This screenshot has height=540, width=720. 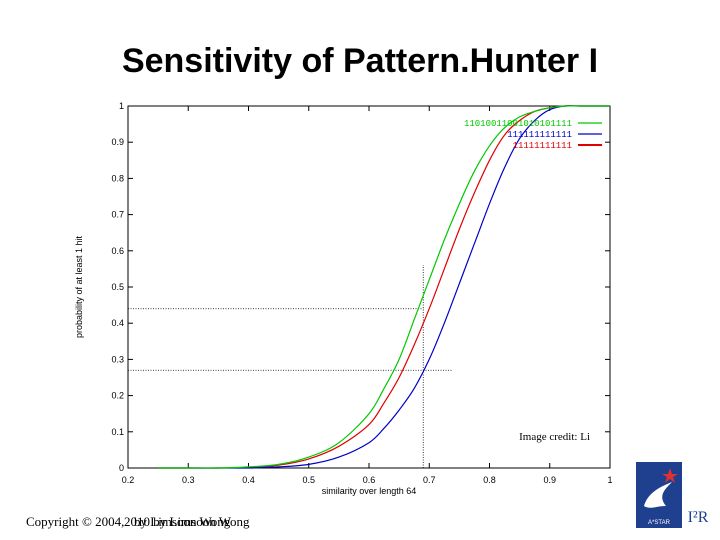 I want to click on copyright-overlap-b: 2010 by Limsoon Wong, so click(x=187, y=521).